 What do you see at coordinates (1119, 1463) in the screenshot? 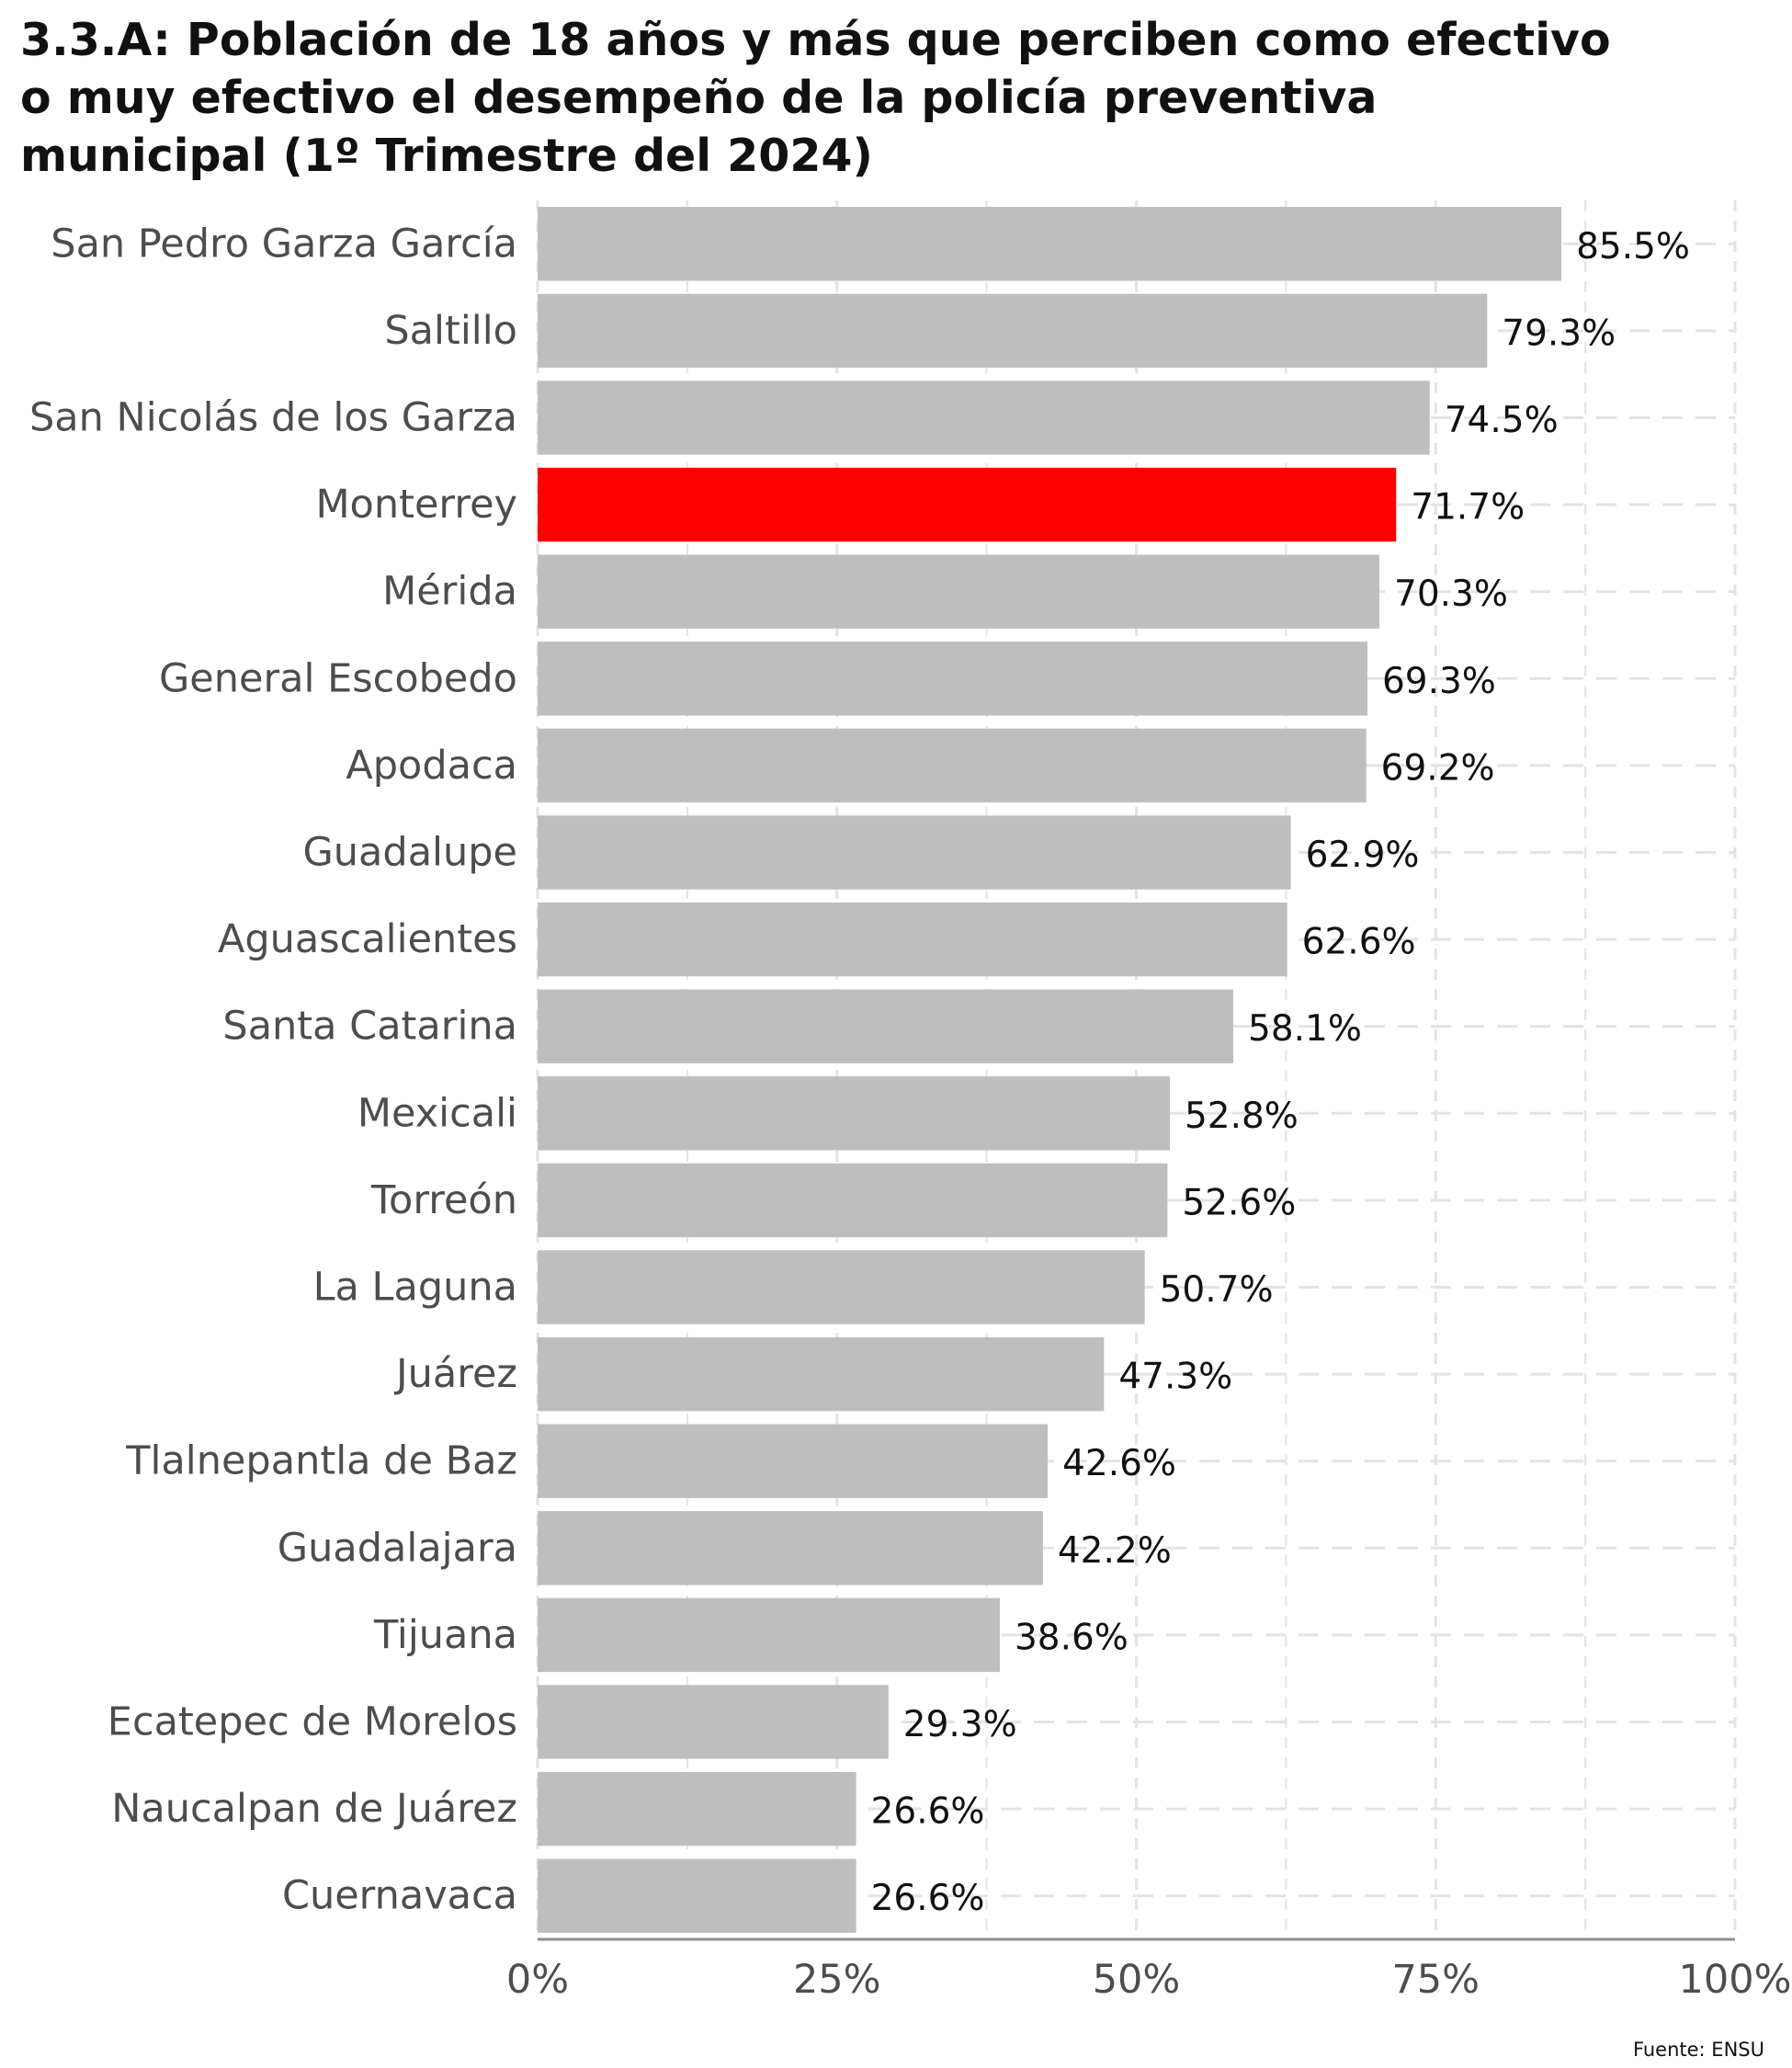
I see `value-label: 42.6%` at bounding box center [1119, 1463].